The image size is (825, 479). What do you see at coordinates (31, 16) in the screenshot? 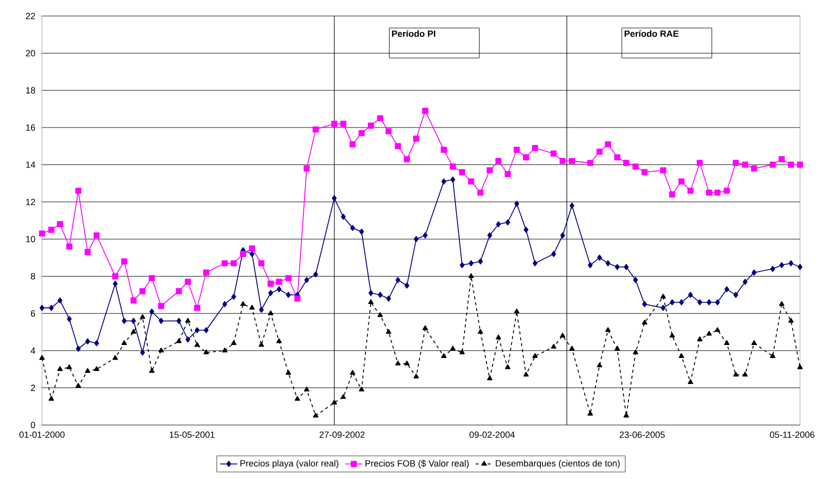
I see `y-tick-label: 22` at bounding box center [31, 16].